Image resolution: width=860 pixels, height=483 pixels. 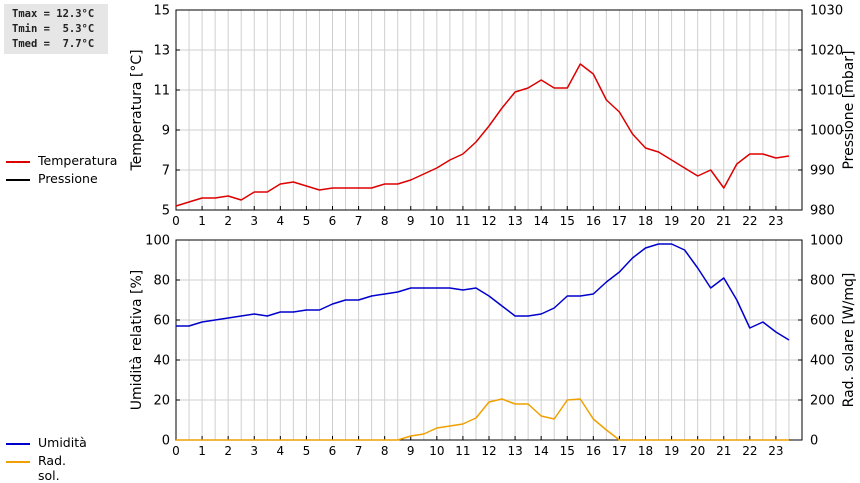 I want to click on bottom-y-tick-label: 40, so click(x=161, y=361).